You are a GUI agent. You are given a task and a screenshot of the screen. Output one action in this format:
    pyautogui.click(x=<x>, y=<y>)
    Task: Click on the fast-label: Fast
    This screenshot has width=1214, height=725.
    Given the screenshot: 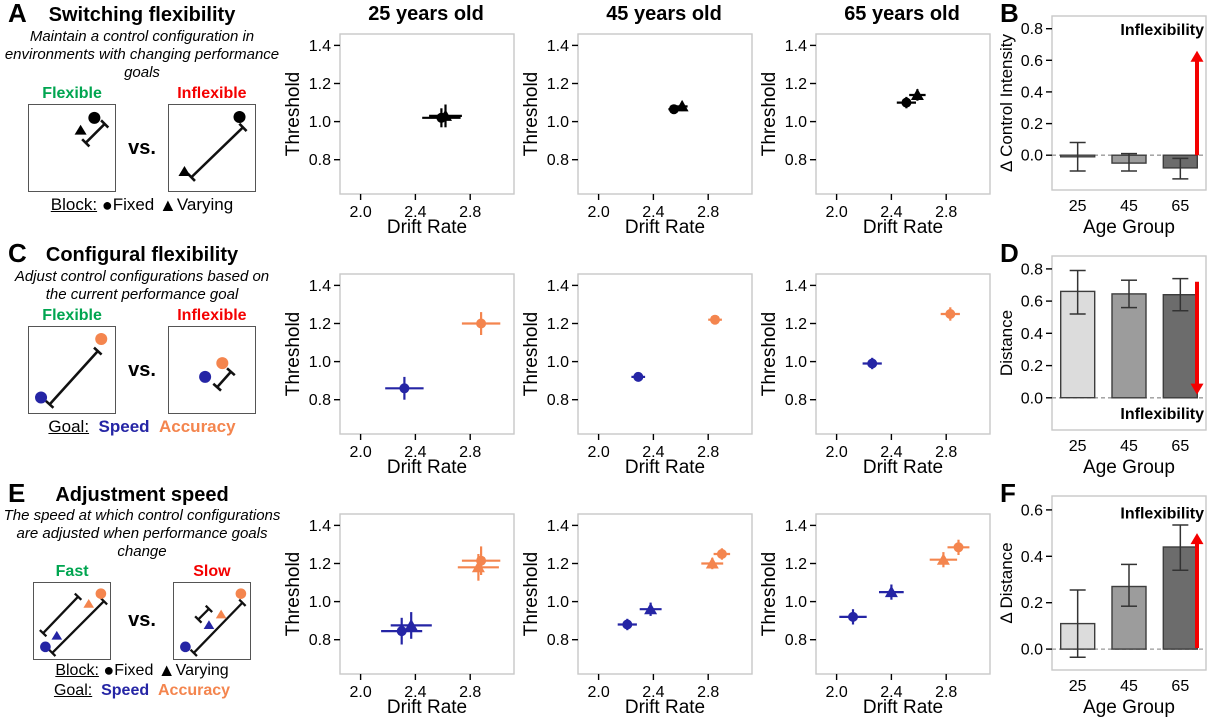 What is the action you would take?
    pyautogui.click(x=72, y=571)
    